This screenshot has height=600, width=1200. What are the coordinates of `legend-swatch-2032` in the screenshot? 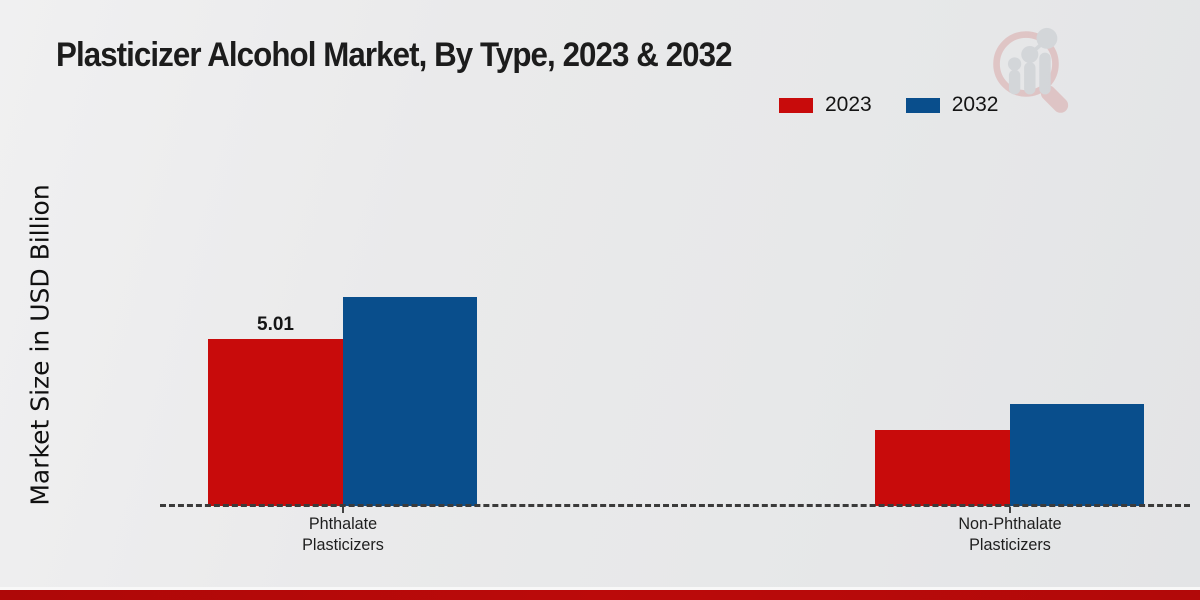 It's located at (922, 105).